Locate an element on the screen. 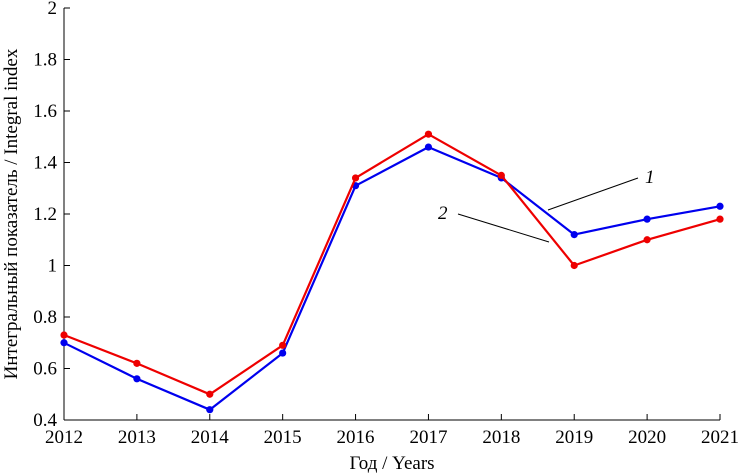 The width and height of the screenshot is (740, 473). y-tick-label: 2 is located at coordinates (53, 9).